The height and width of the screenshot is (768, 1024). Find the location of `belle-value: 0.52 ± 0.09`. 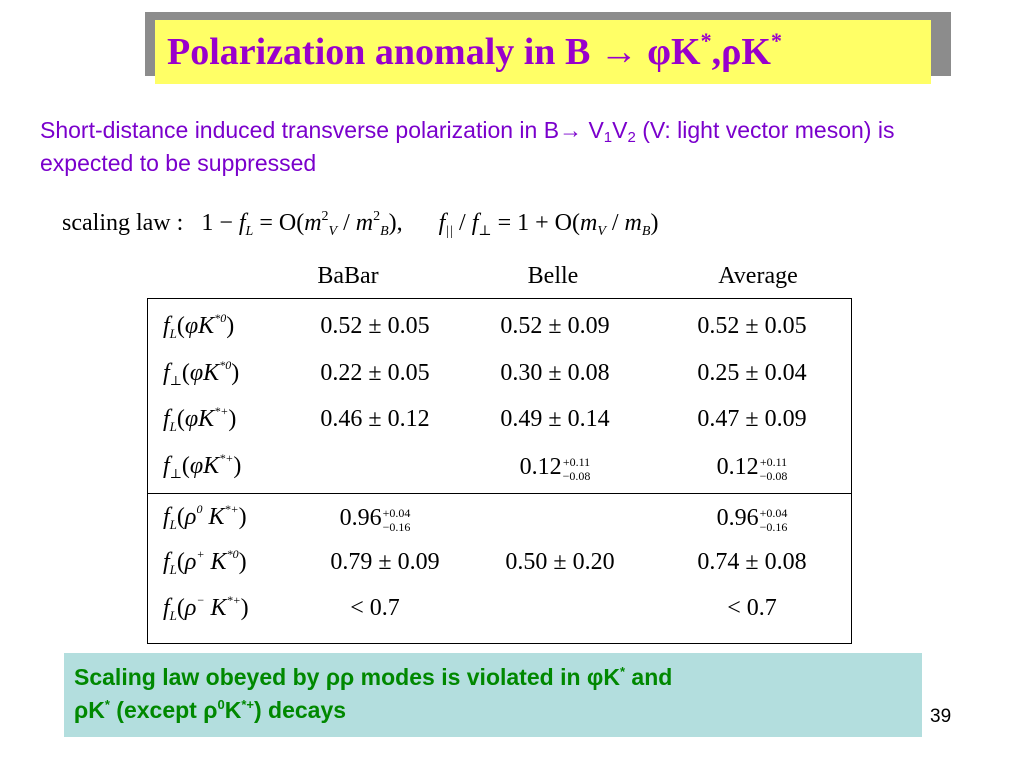

belle-value: 0.52 ± 0.09 is located at coordinates (555, 326).